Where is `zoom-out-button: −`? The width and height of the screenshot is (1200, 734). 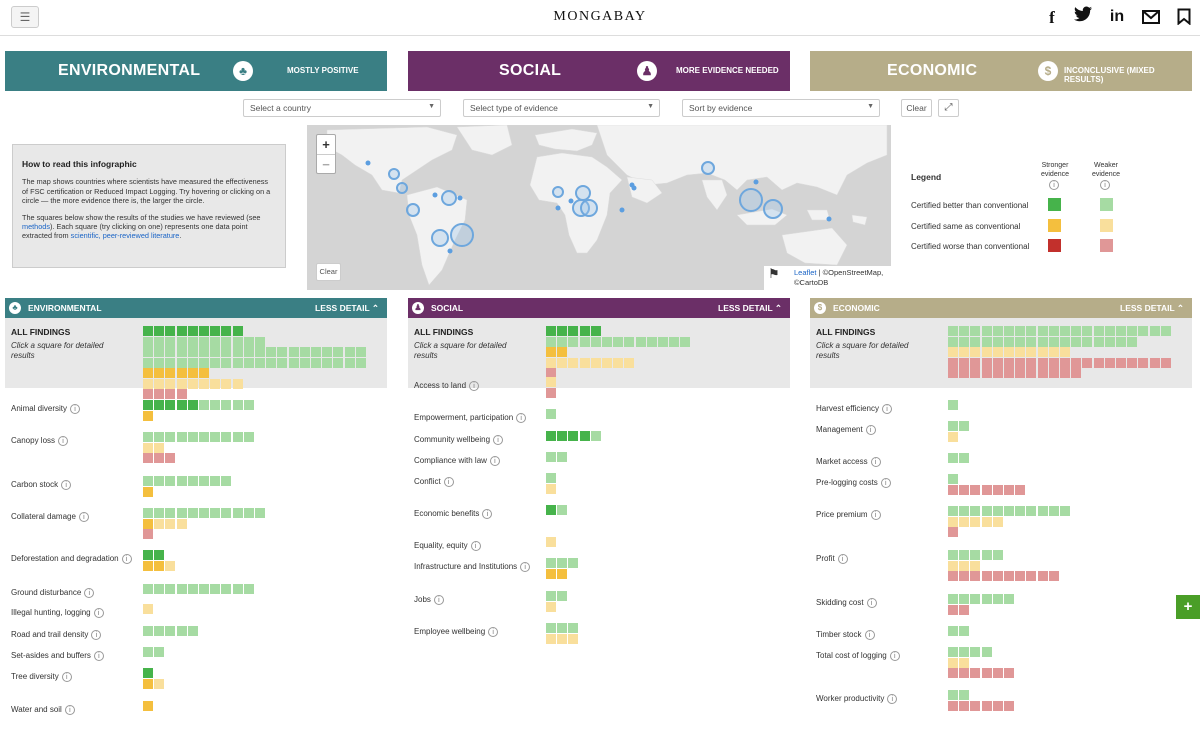
zoom-out-button: − is located at coordinates (326, 163).